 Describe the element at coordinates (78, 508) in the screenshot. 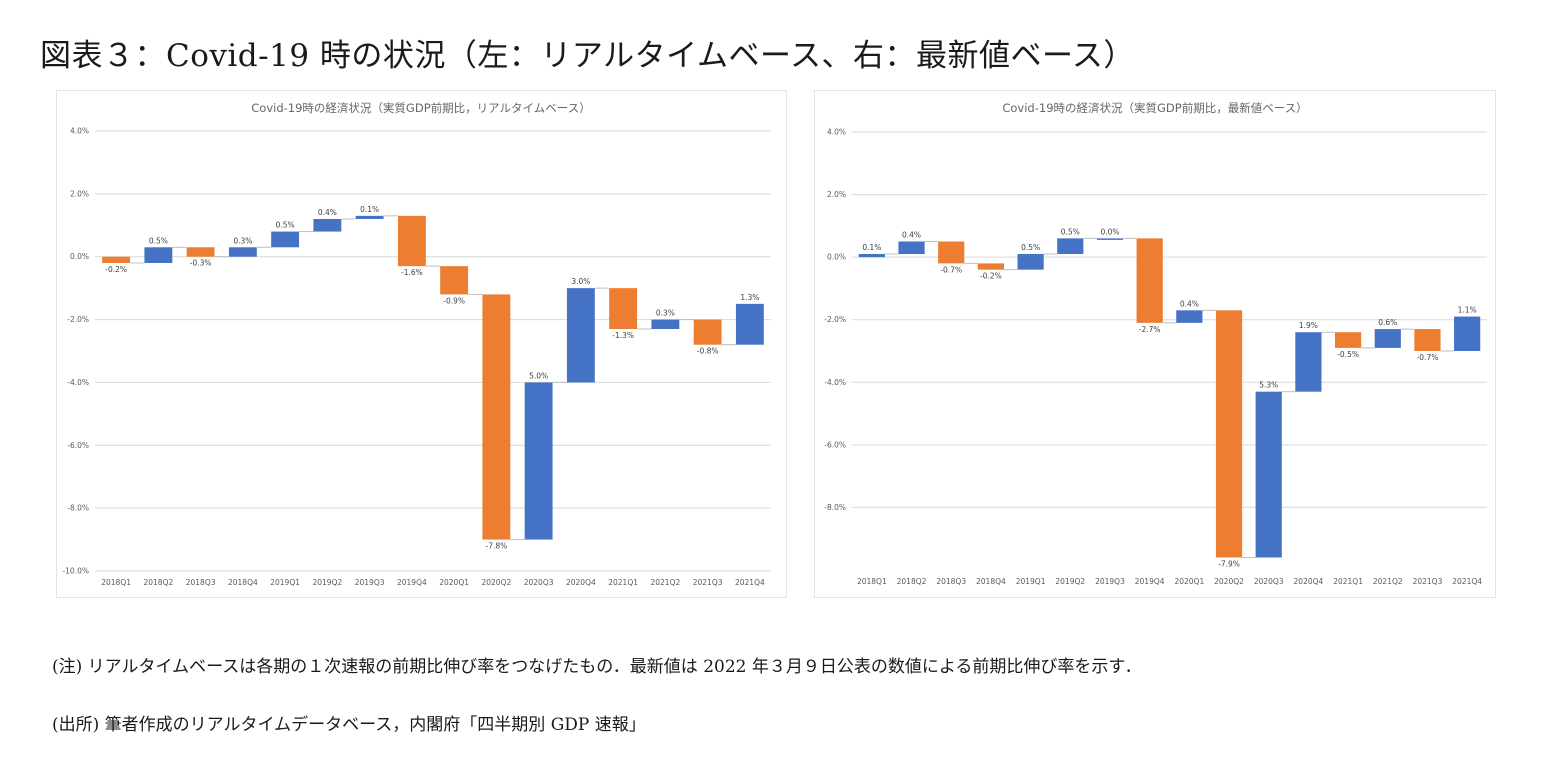

I see `y-tick-label: -8.0%` at that location.